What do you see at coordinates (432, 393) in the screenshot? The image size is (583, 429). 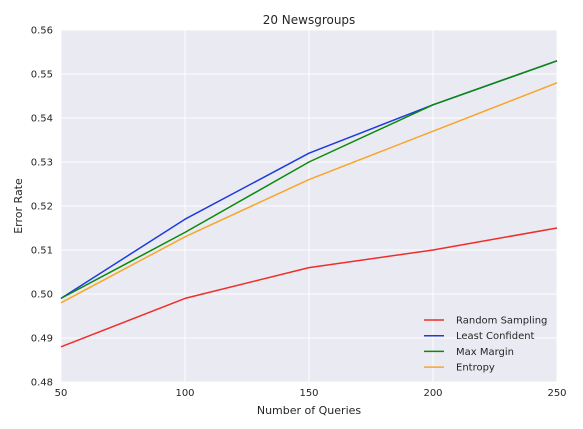 I see `x-tick-label: 200` at bounding box center [432, 393].